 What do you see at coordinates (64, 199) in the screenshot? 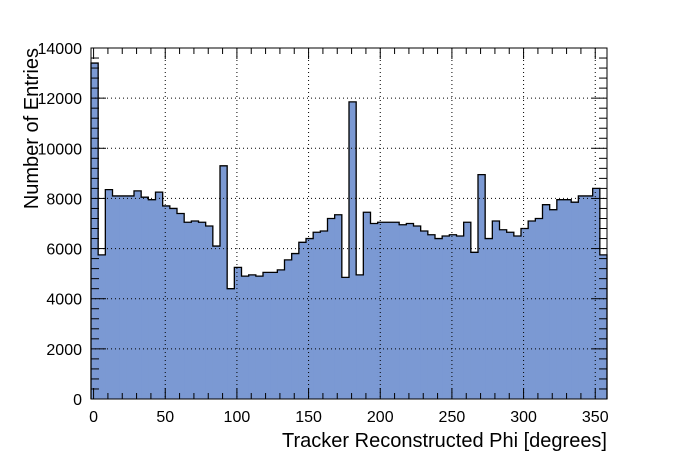
I see `y-tick-label: 8000` at bounding box center [64, 199].